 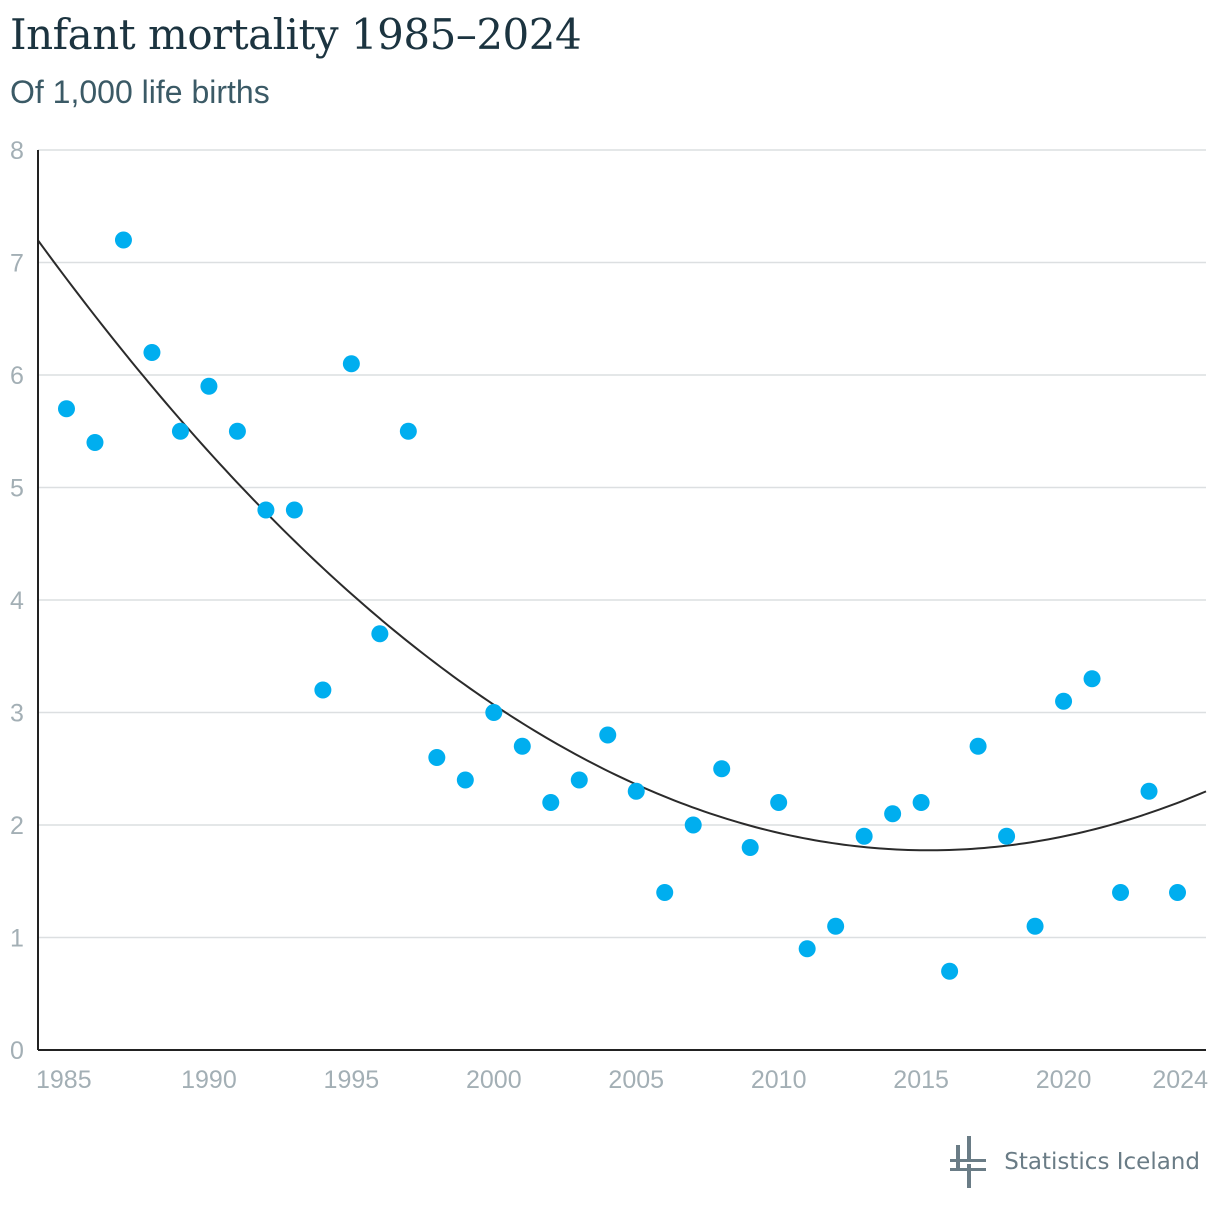 I want to click on data-point-2020, so click(x=1064, y=701).